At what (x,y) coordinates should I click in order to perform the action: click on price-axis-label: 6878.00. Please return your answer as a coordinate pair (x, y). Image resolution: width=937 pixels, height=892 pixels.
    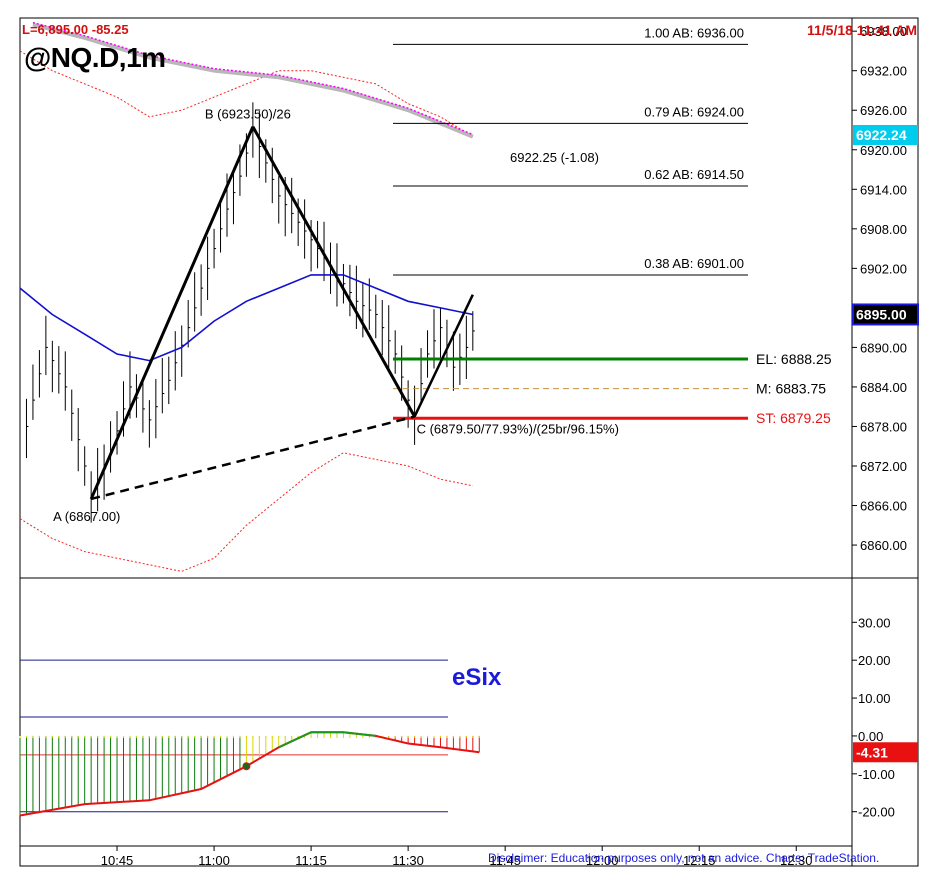
    Looking at the image, I should click on (883, 426).